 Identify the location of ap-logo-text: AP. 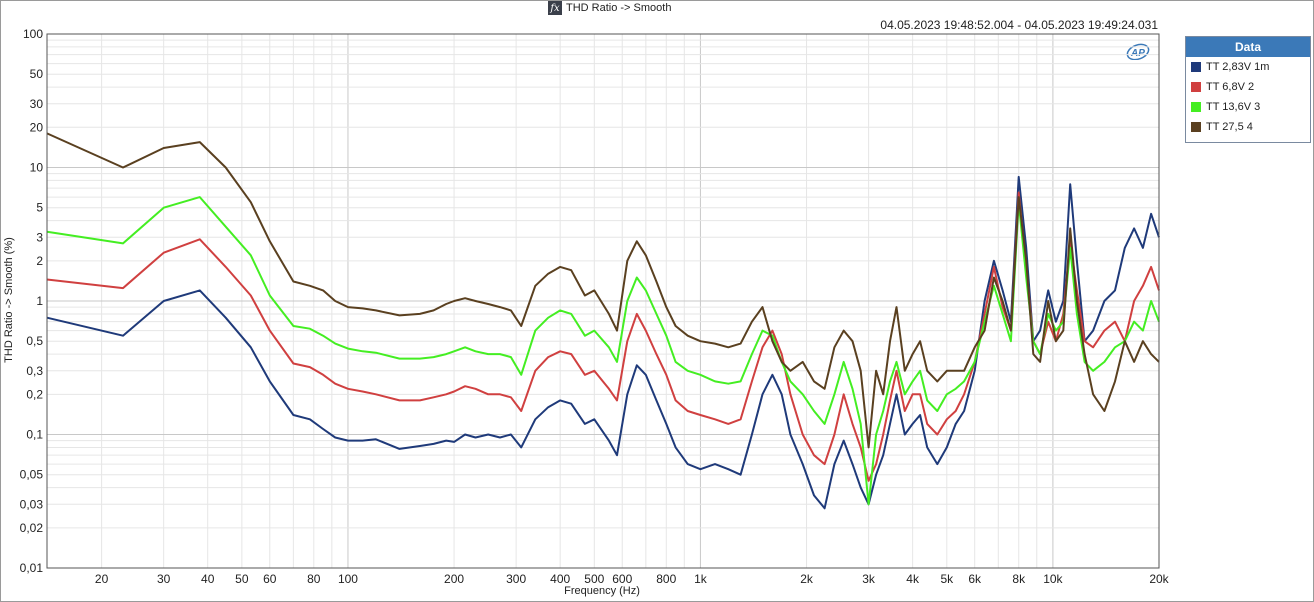
(1137, 53).